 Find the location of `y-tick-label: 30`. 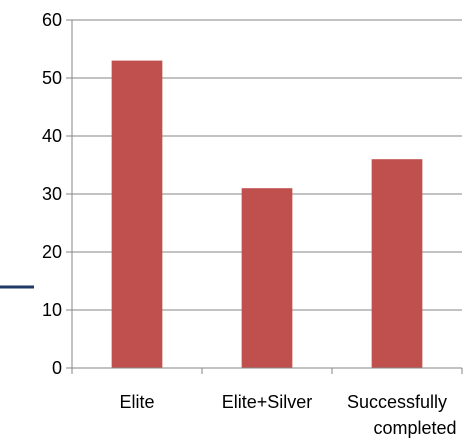

y-tick-label: 30 is located at coordinates (52, 194).